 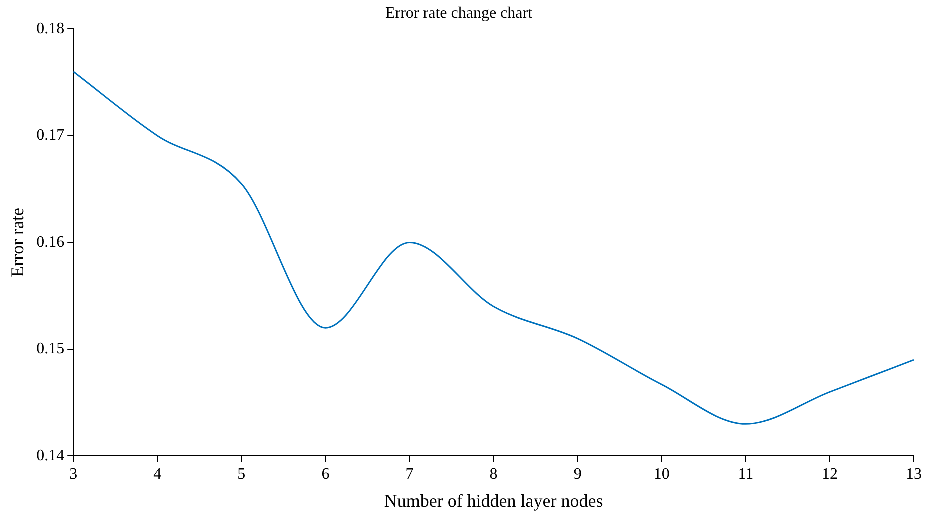 I want to click on y-tick-label: 0.15, so click(x=50, y=349).